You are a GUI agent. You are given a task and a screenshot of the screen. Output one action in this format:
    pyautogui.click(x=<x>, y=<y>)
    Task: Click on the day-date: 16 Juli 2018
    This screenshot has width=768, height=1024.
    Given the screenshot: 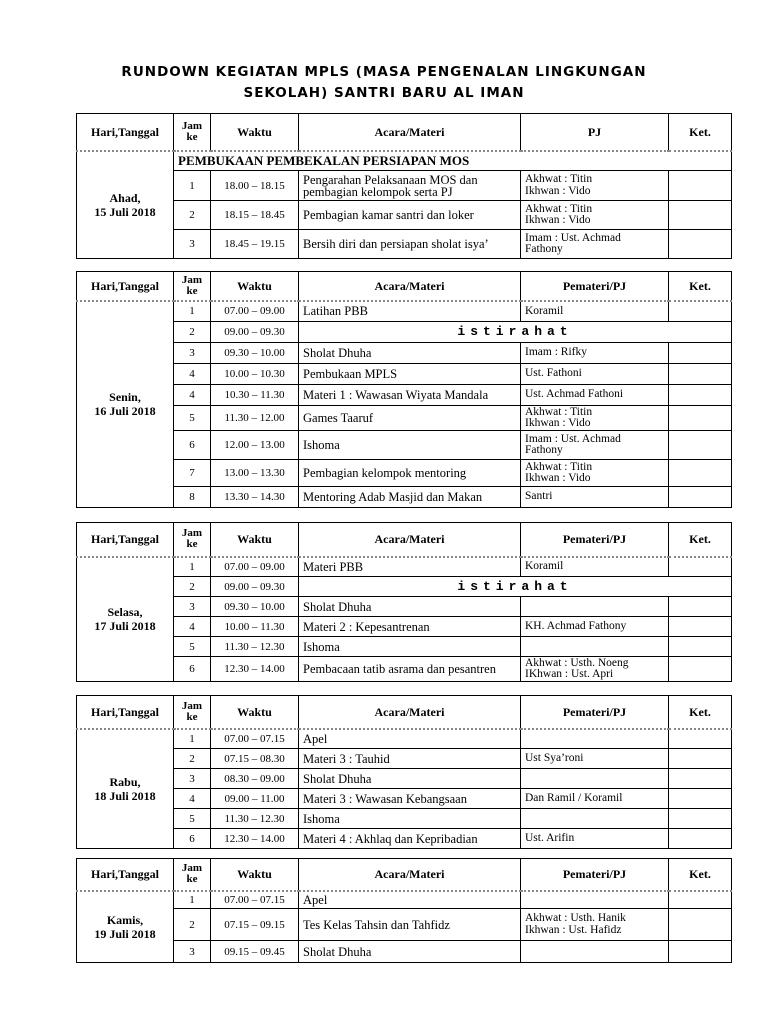 What is the action you would take?
    pyautogui.click(x=125, y=411)
    